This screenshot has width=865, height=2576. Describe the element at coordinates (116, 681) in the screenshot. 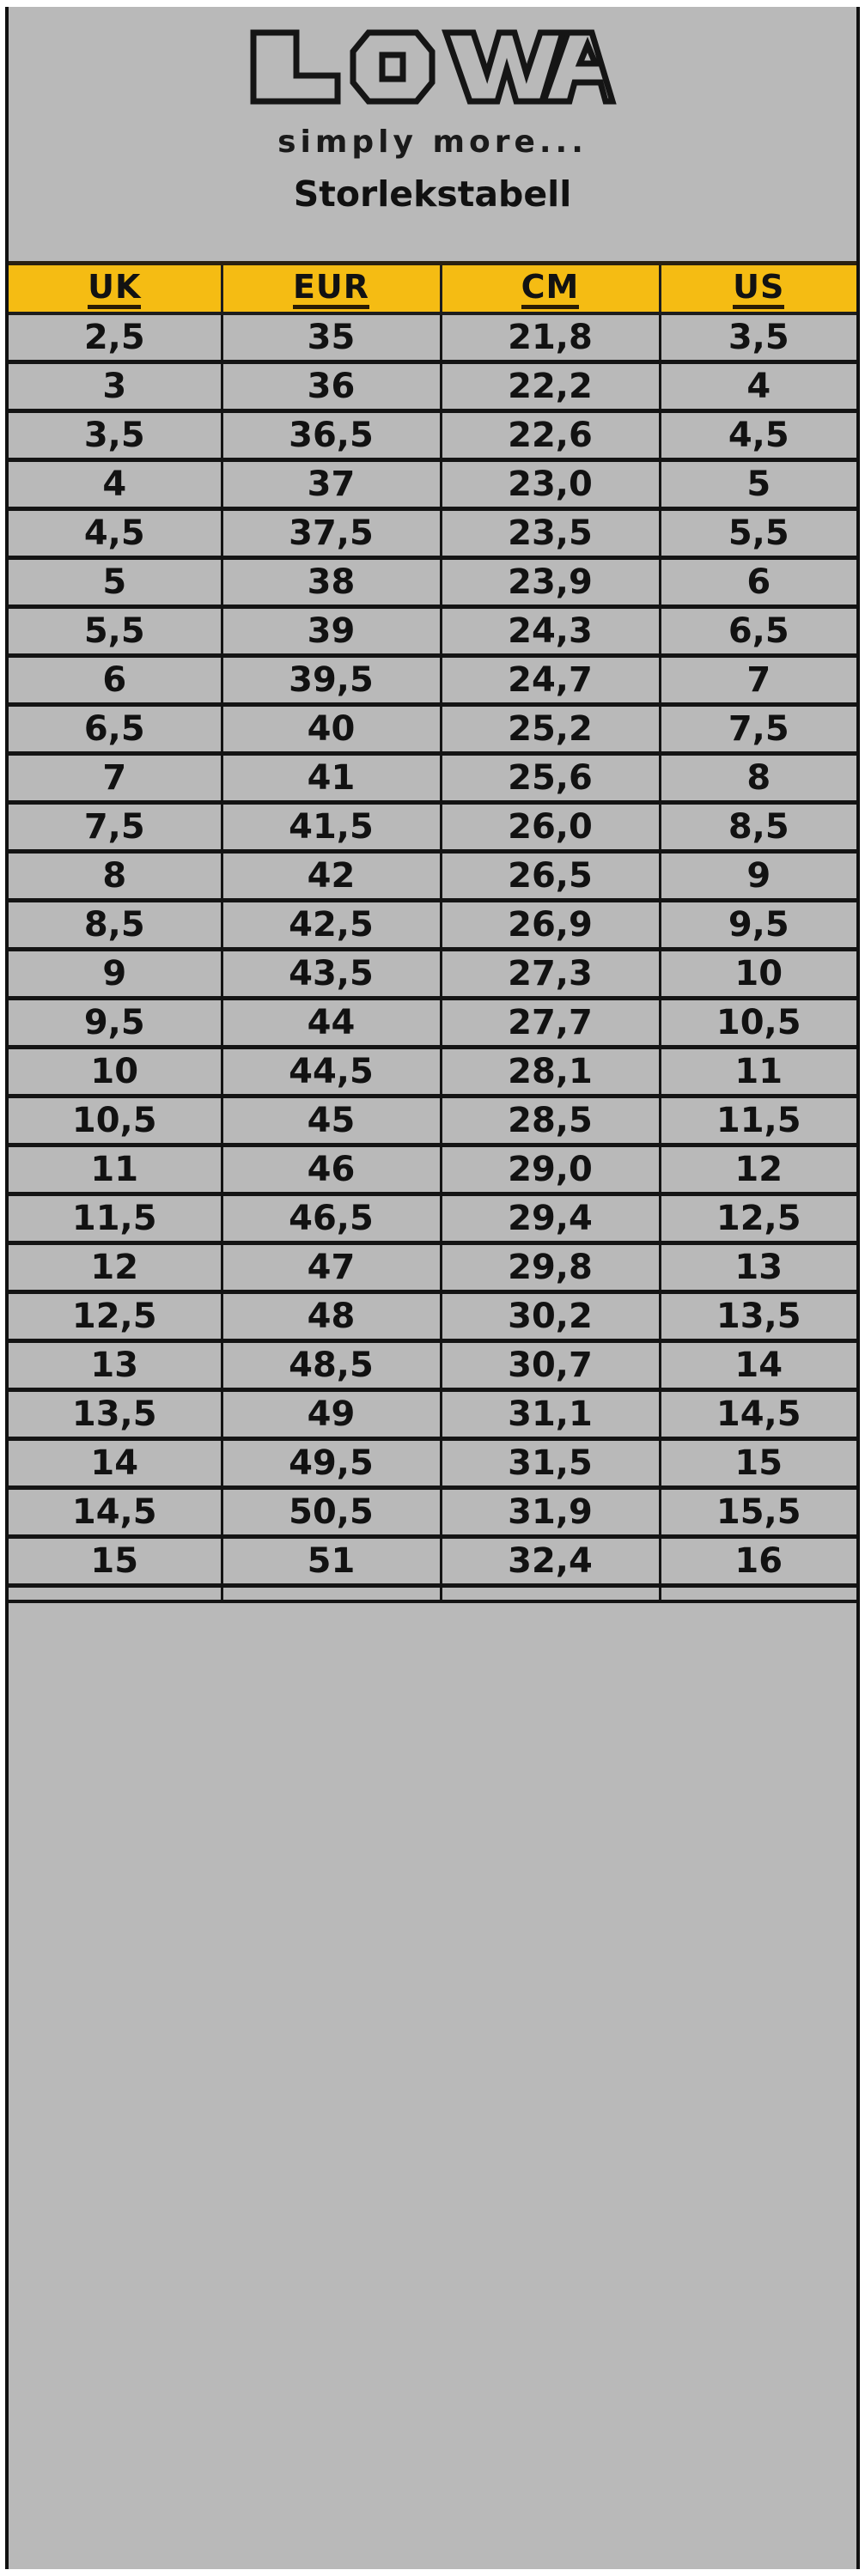

I see `cell-uk: 6` at that location.